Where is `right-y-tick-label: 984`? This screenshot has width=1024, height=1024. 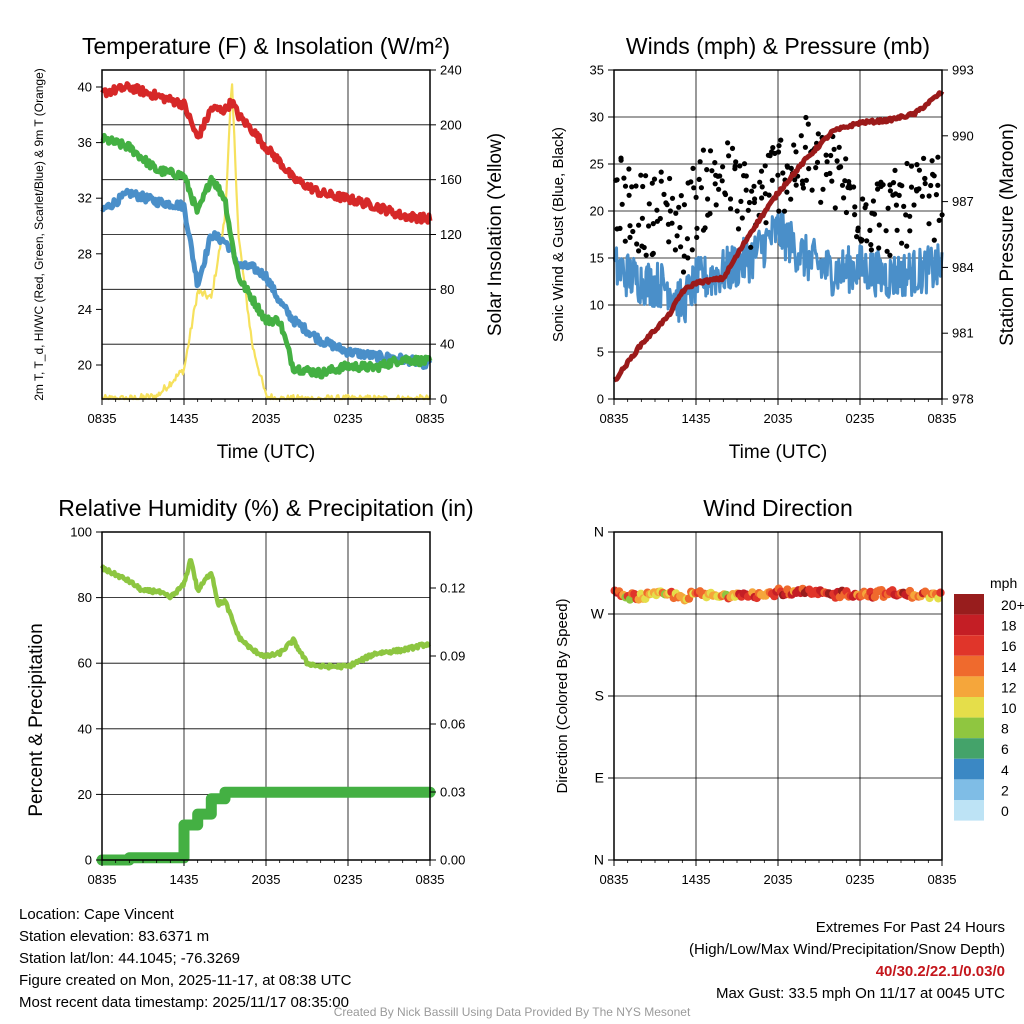
right-y-tick-label: 984 is located at coordinates (963, 267).